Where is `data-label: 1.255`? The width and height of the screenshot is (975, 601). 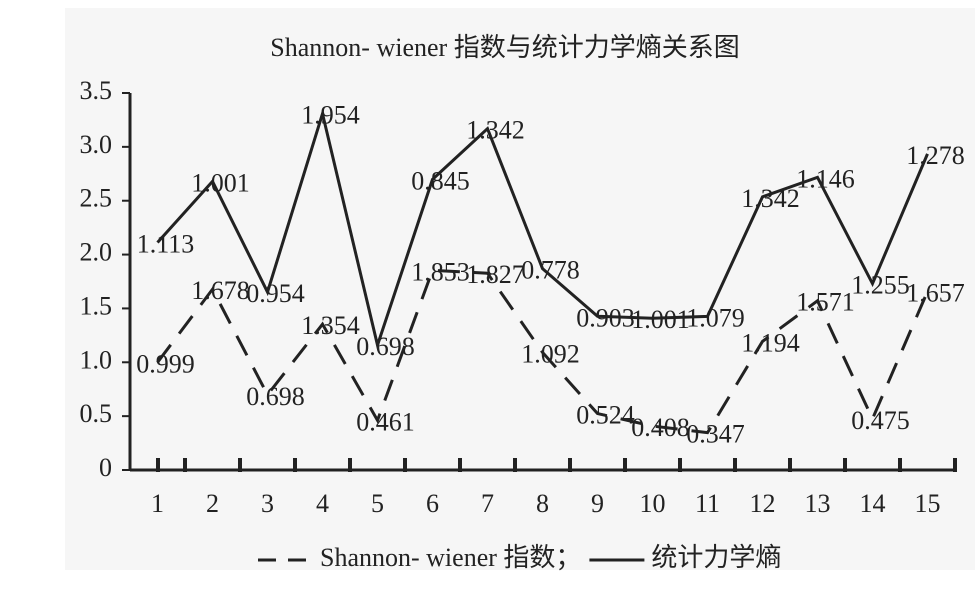 data-label: 1.255 is located at coordinates (880, 285).